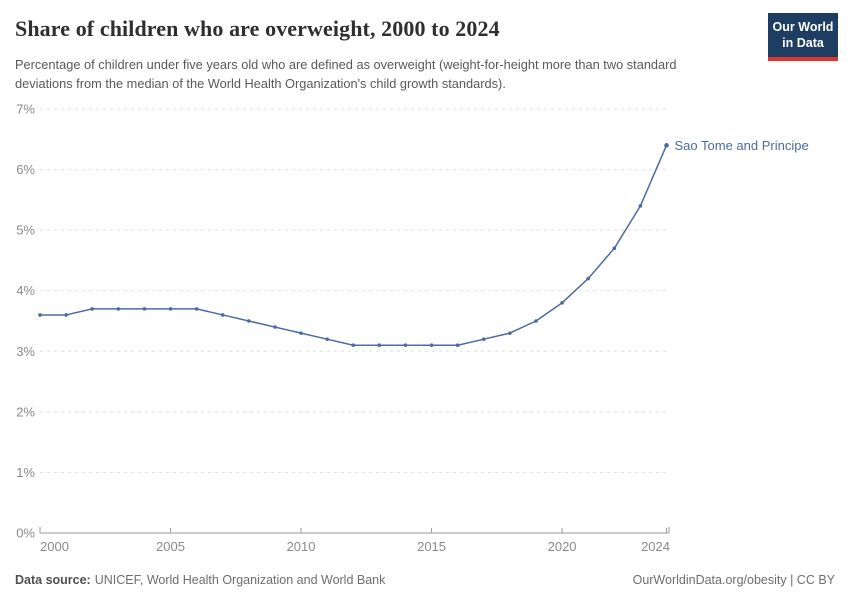 The height and width of the screenshot is (600, 850). Describe the element at coordinates (25, 169) in the screenshot. I see `y-tick-label: 6%` at that location.